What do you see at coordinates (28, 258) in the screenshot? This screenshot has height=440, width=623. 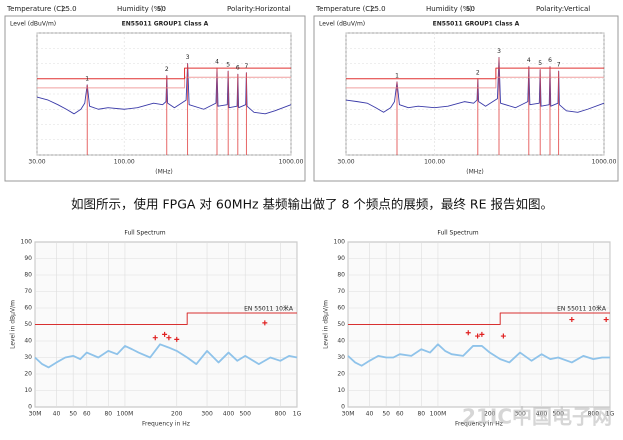 I see `y-tick-label: 90` at bounding box center [28, 258].